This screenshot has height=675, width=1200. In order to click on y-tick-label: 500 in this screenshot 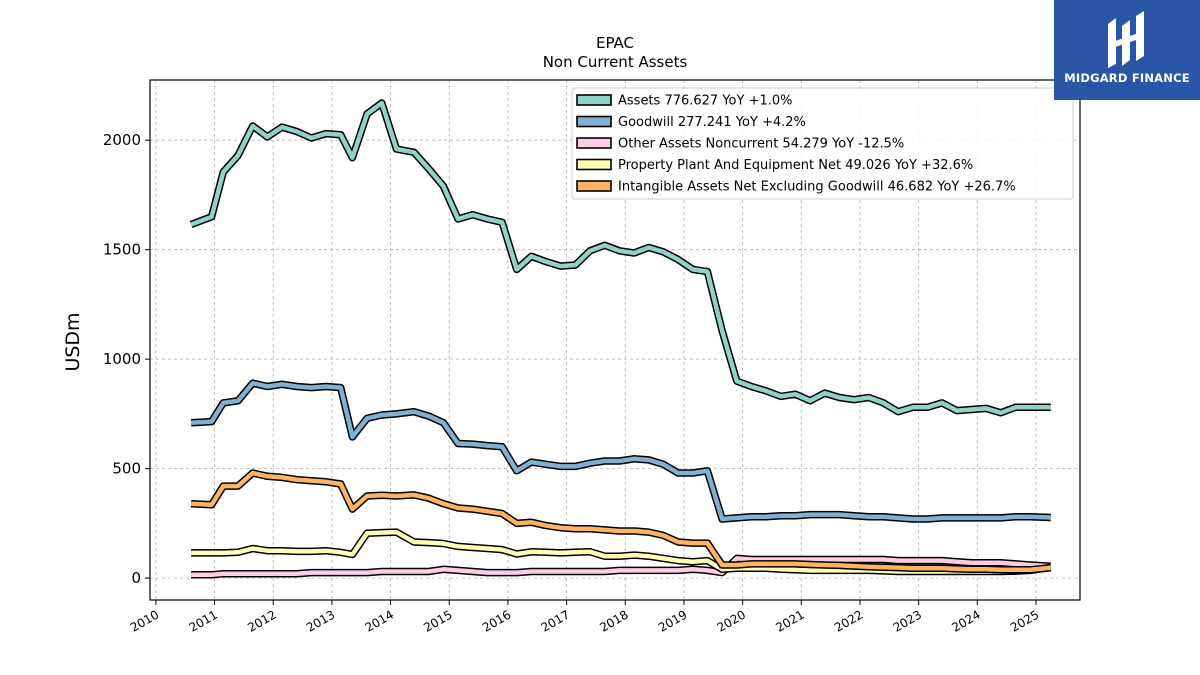, I will do `click(126, 469)`.